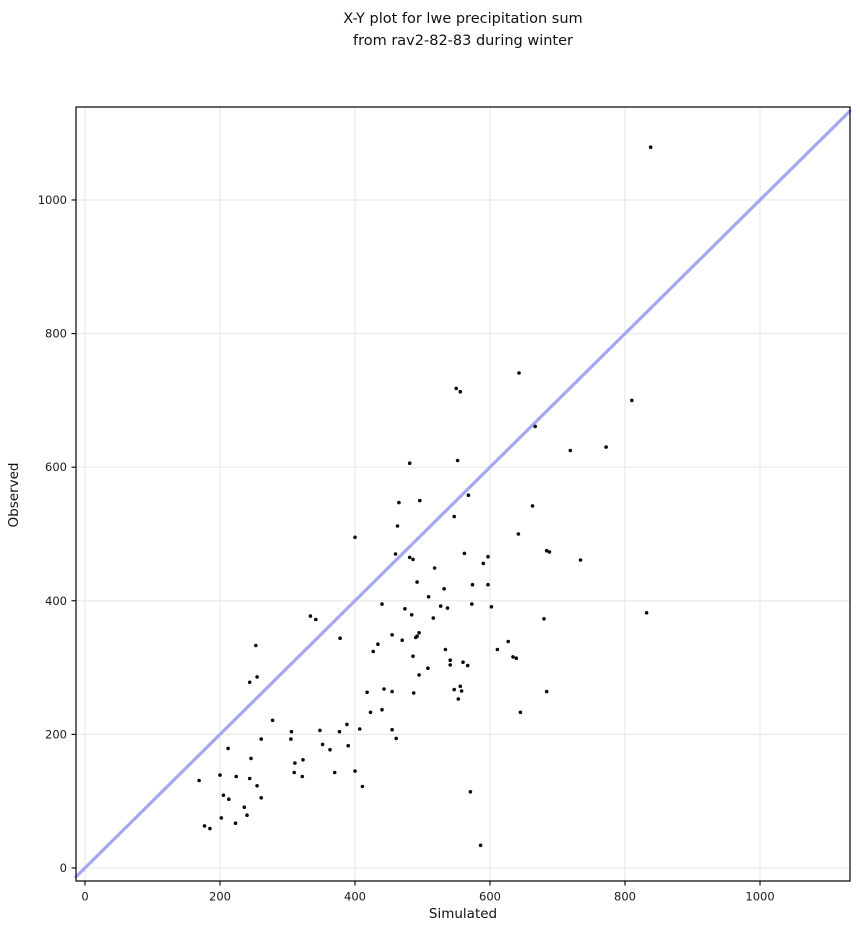 Image resolution: width=860 pixels, height=934 pixels. Describe the element at coordinates (463, 19) in the screenshot. I see `chart-title-line1: X-Y plot for lwe precipitation sum` at that location.